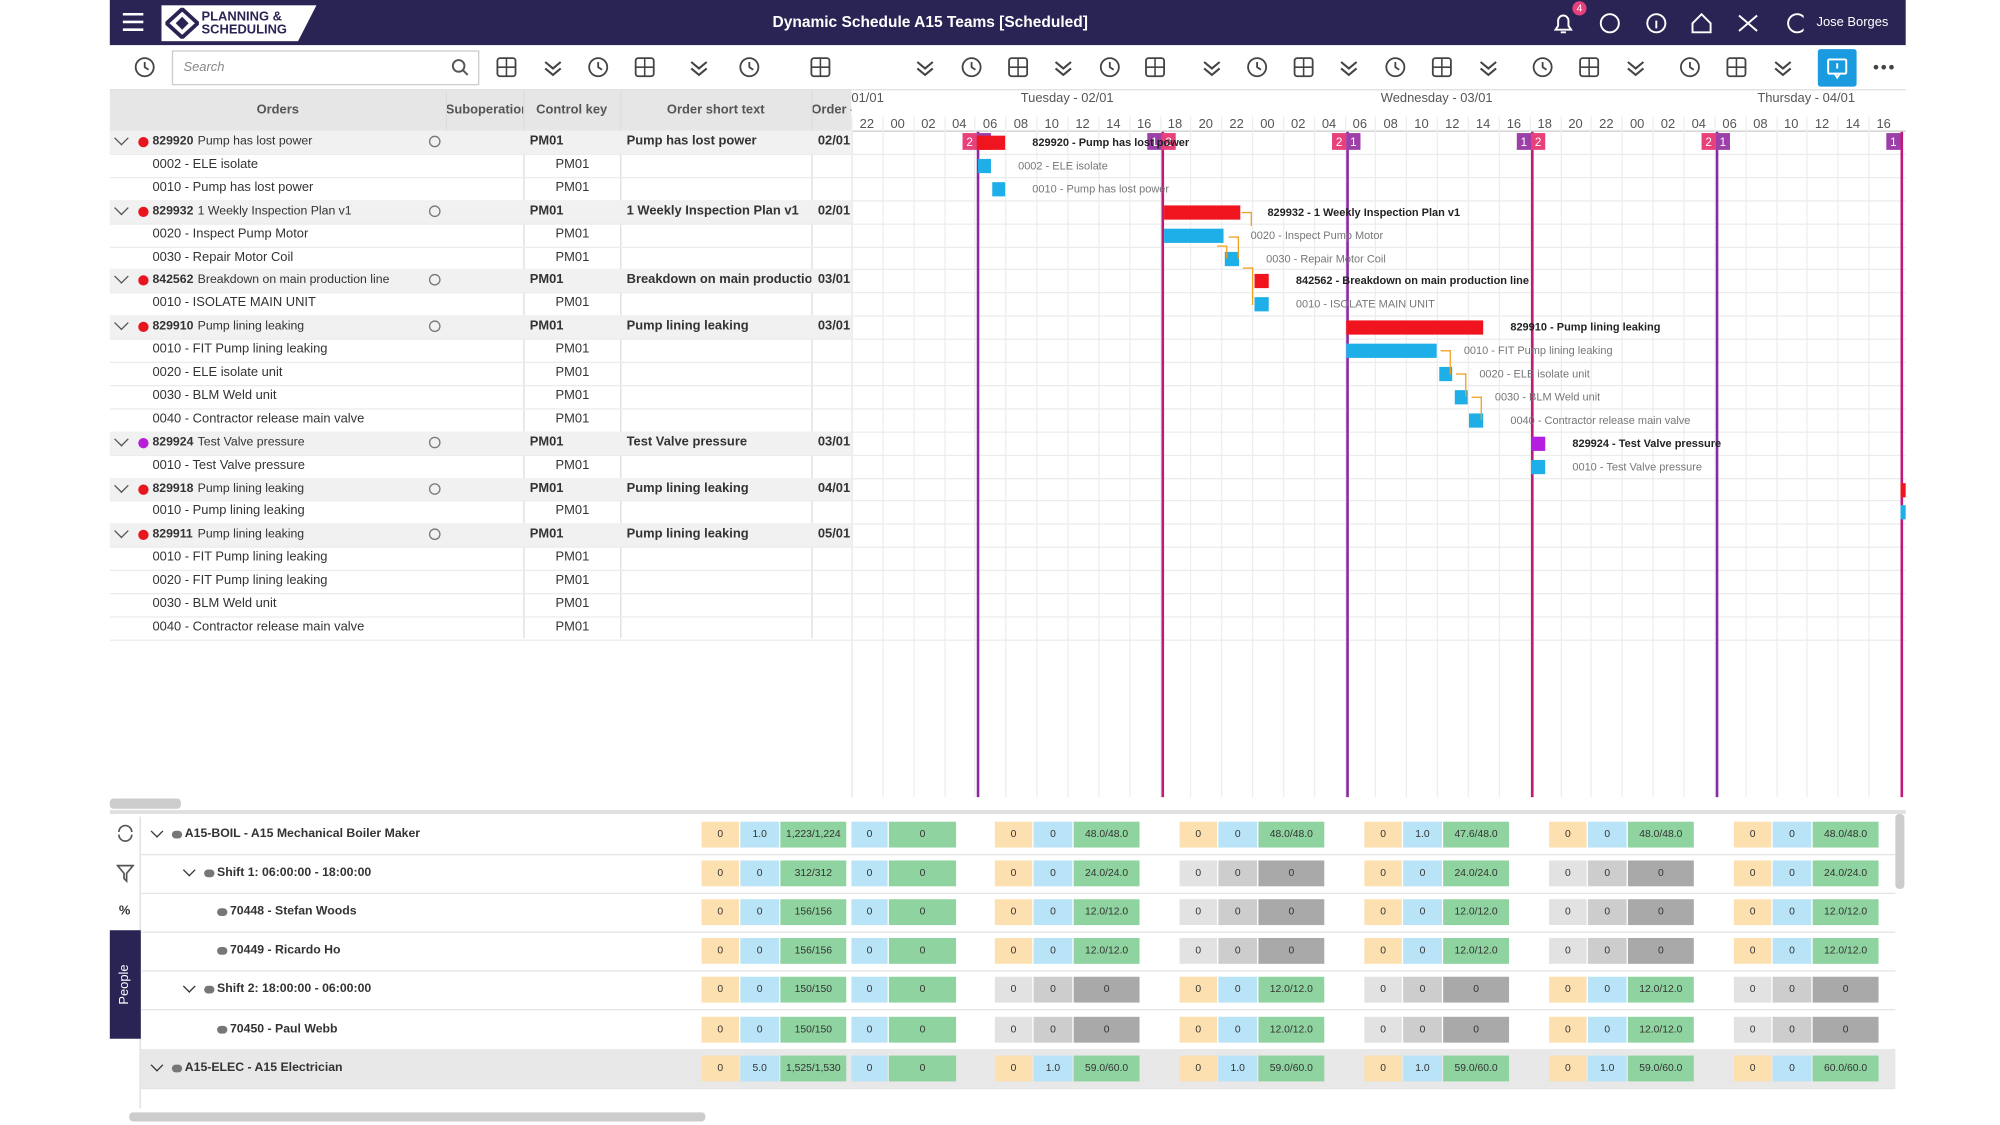 This screenshot has height=1125, width=2000. What do you see at coordinates (1708, 141) in the screenshot?
I see `marker-badge` at bounding box center [1708, 141].